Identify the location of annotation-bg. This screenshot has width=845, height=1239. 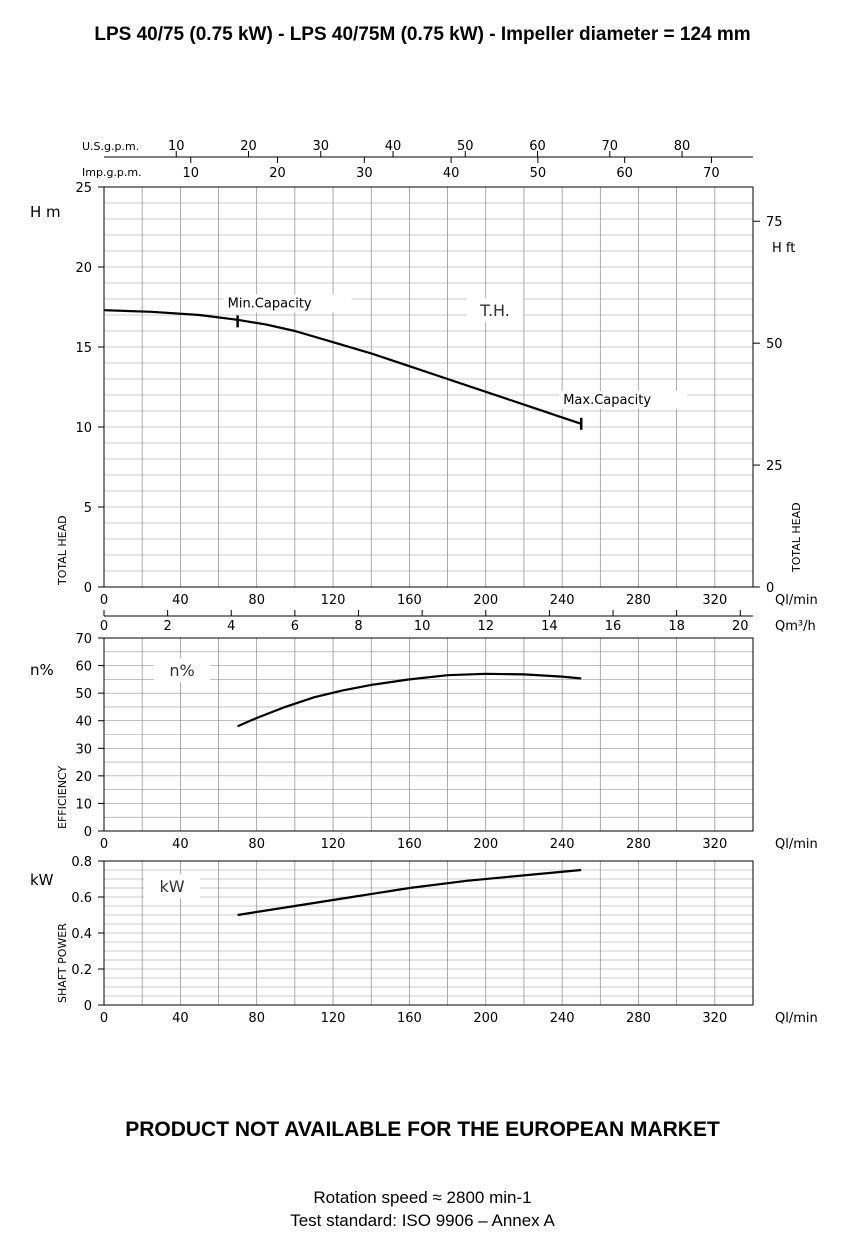
(623, 399).